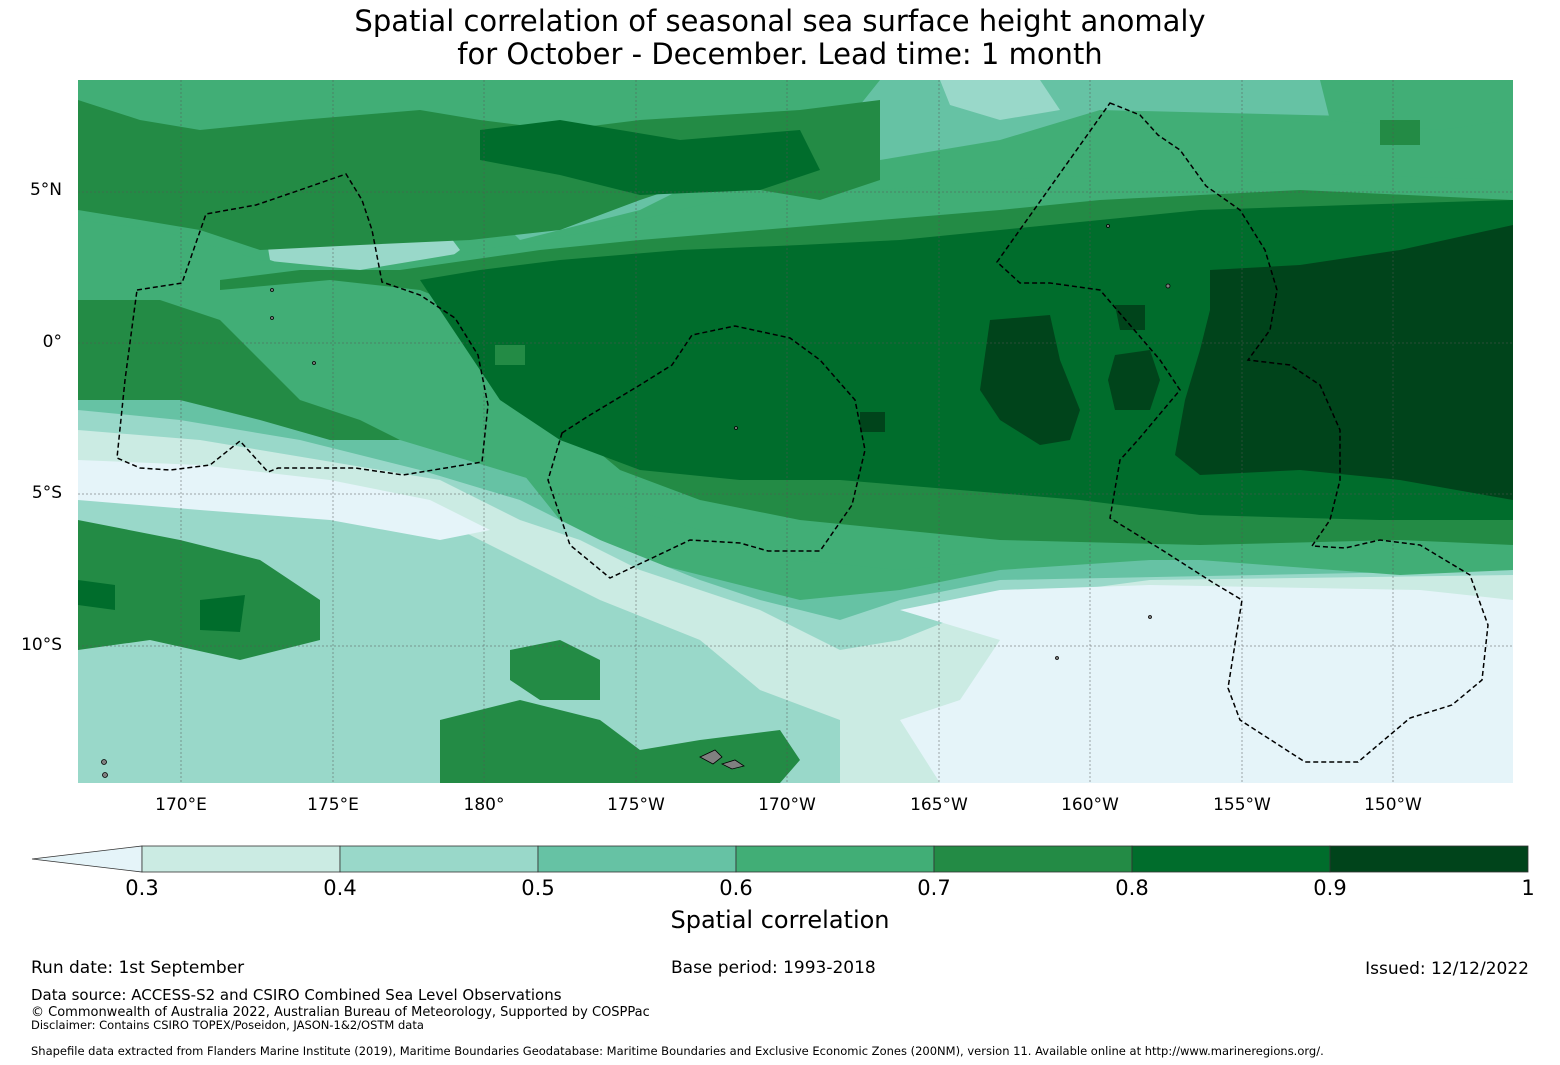 This screenshot has height=1065, width=1560. What do you see at coordinates (773, 968) in the screenshot?
I see `base-period: Base period: 1993-2018` at bounding box center [773, 968].